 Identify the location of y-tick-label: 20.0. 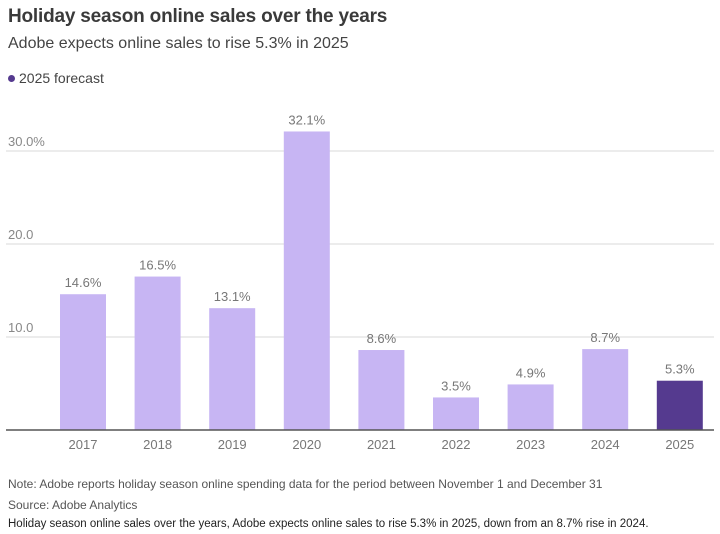
(20, 234).